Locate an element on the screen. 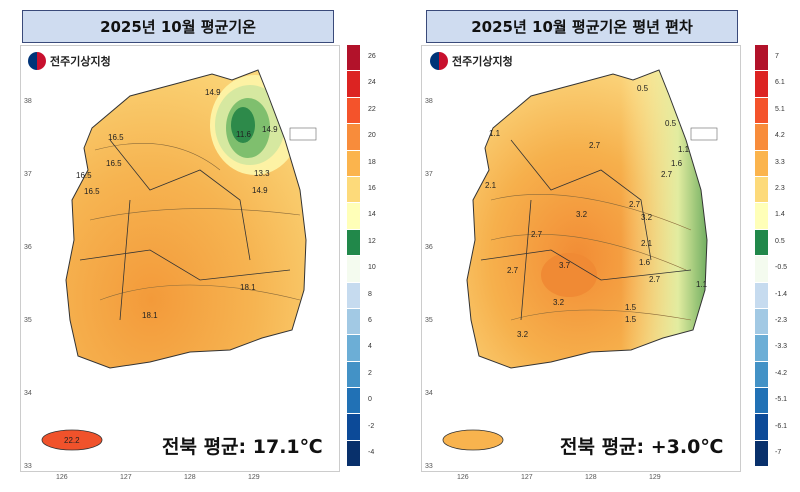 Image resolution: width=800 pixels, height=492 pixels. colorbar-label: 24 is located at coordinates (372, 83).